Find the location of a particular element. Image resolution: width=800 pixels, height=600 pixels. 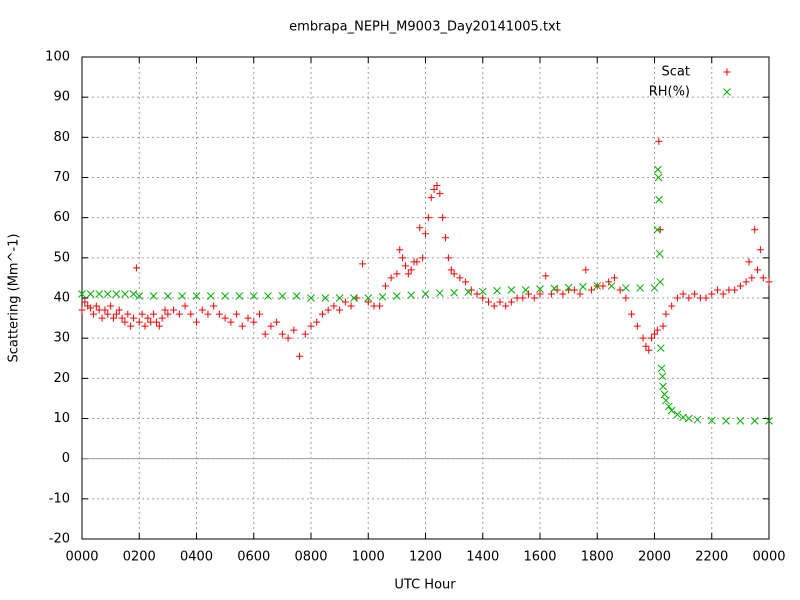

y-tick-label: 40 is located at coordinates (61, 298).